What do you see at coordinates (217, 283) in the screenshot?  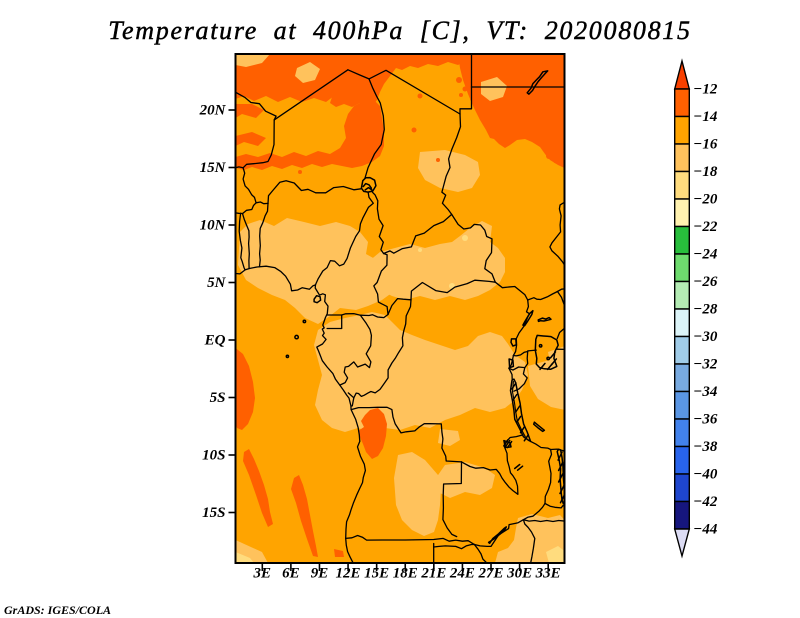 I see `svg-text: 5N` at bounding box center [217, 283].